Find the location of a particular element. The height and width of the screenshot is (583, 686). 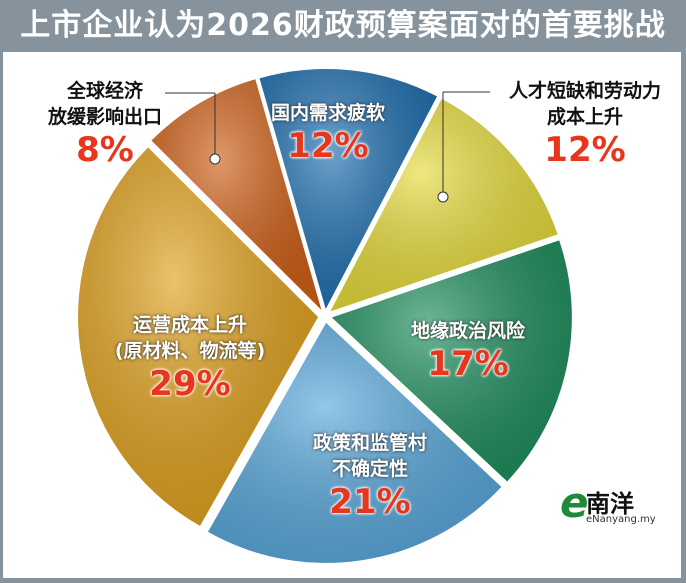

slice-label-talent: 人才短缺和劳动力 成本上升 12% is located at coordinates (585, 124).